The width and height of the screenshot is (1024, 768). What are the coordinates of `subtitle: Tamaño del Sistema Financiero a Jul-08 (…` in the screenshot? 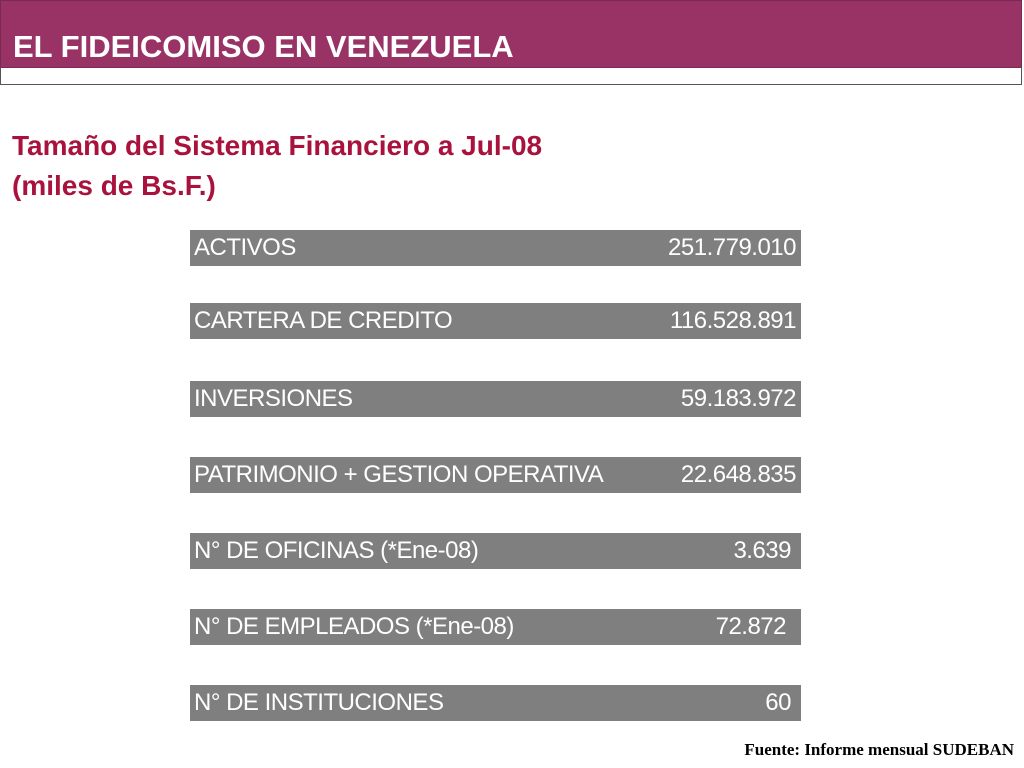 It's located at (277, 166).